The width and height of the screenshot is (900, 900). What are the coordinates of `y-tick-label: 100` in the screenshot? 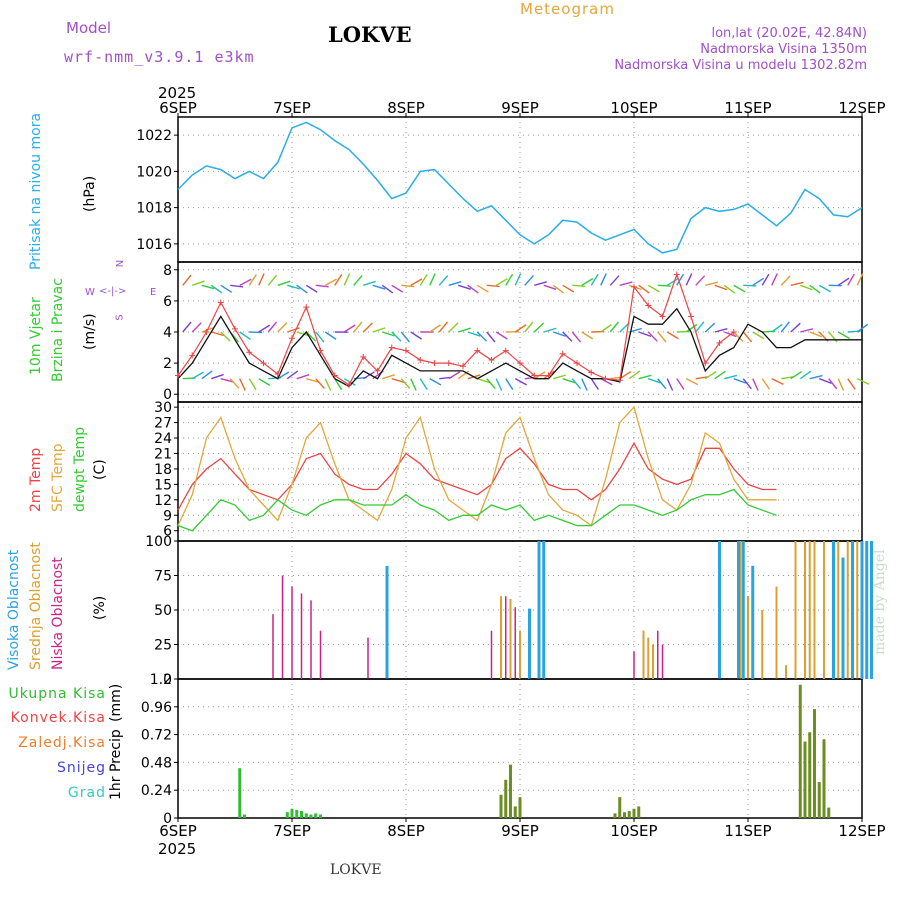 It's located at (158, 542).